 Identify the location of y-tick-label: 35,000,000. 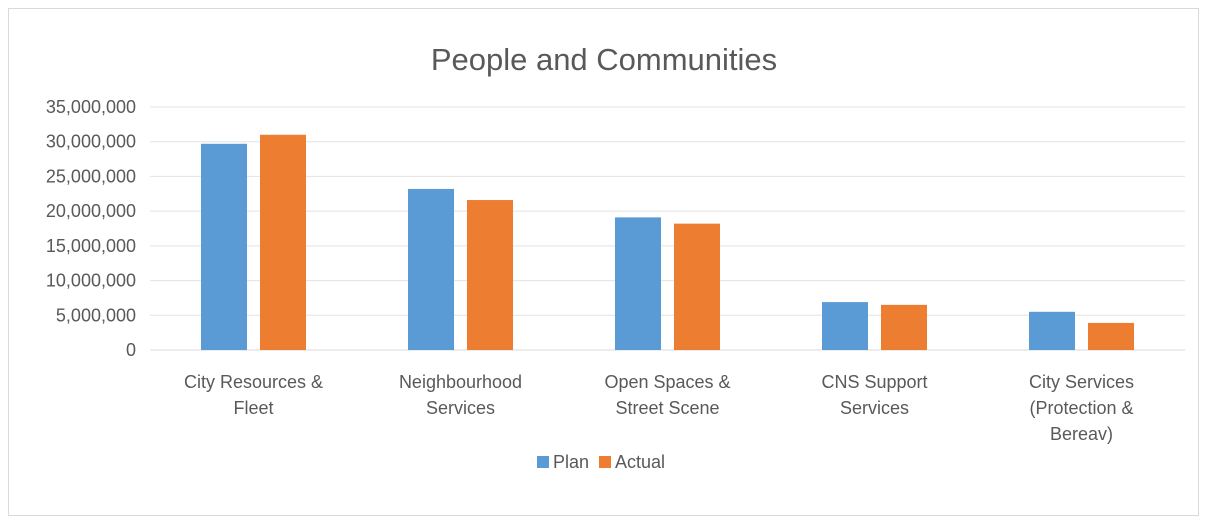
(91, 107).